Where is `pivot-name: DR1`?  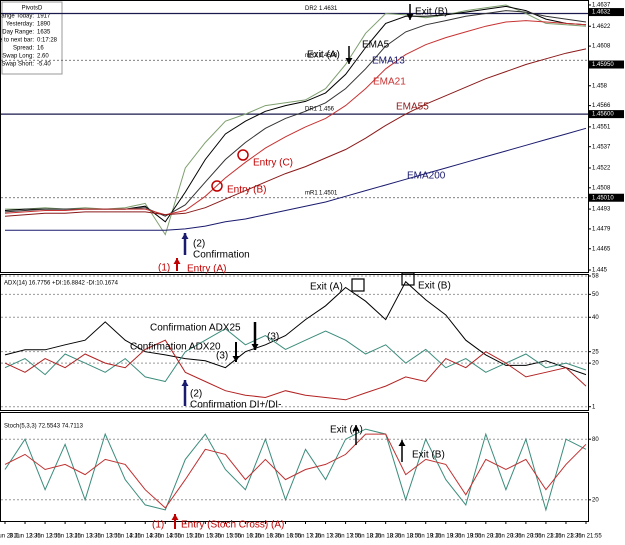
pivot-name: DR1 is located at coordinates (311, 110).